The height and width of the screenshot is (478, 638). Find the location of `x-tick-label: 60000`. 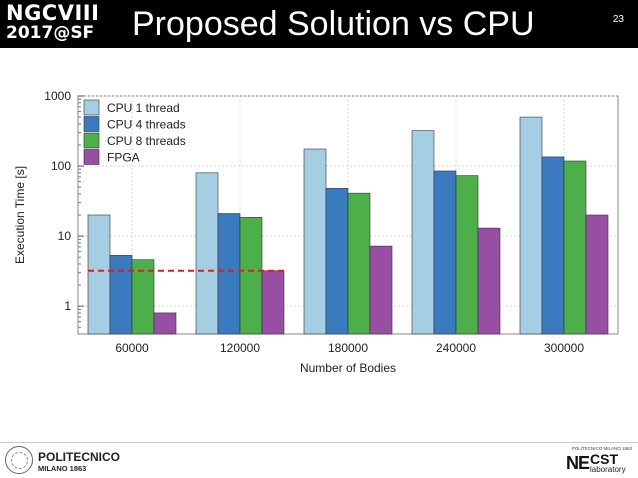

x-tick-label: 60000 is located at coordinates (132, 348).